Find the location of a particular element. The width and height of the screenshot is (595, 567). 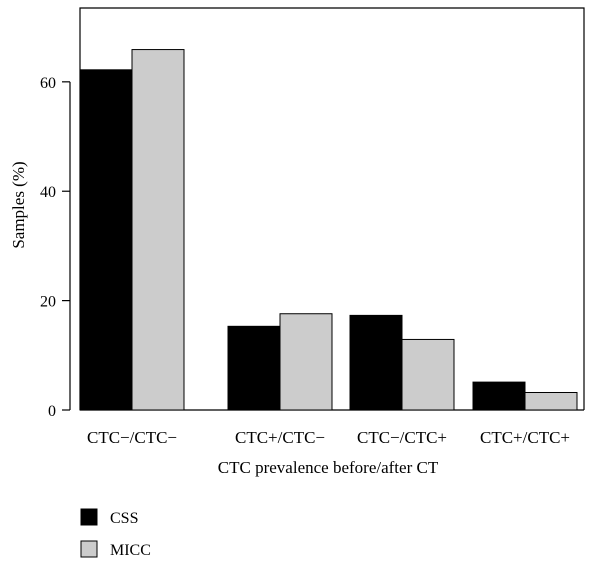

x-category-label-2: CTC+/CTC− is located at coordinates (280, 437).